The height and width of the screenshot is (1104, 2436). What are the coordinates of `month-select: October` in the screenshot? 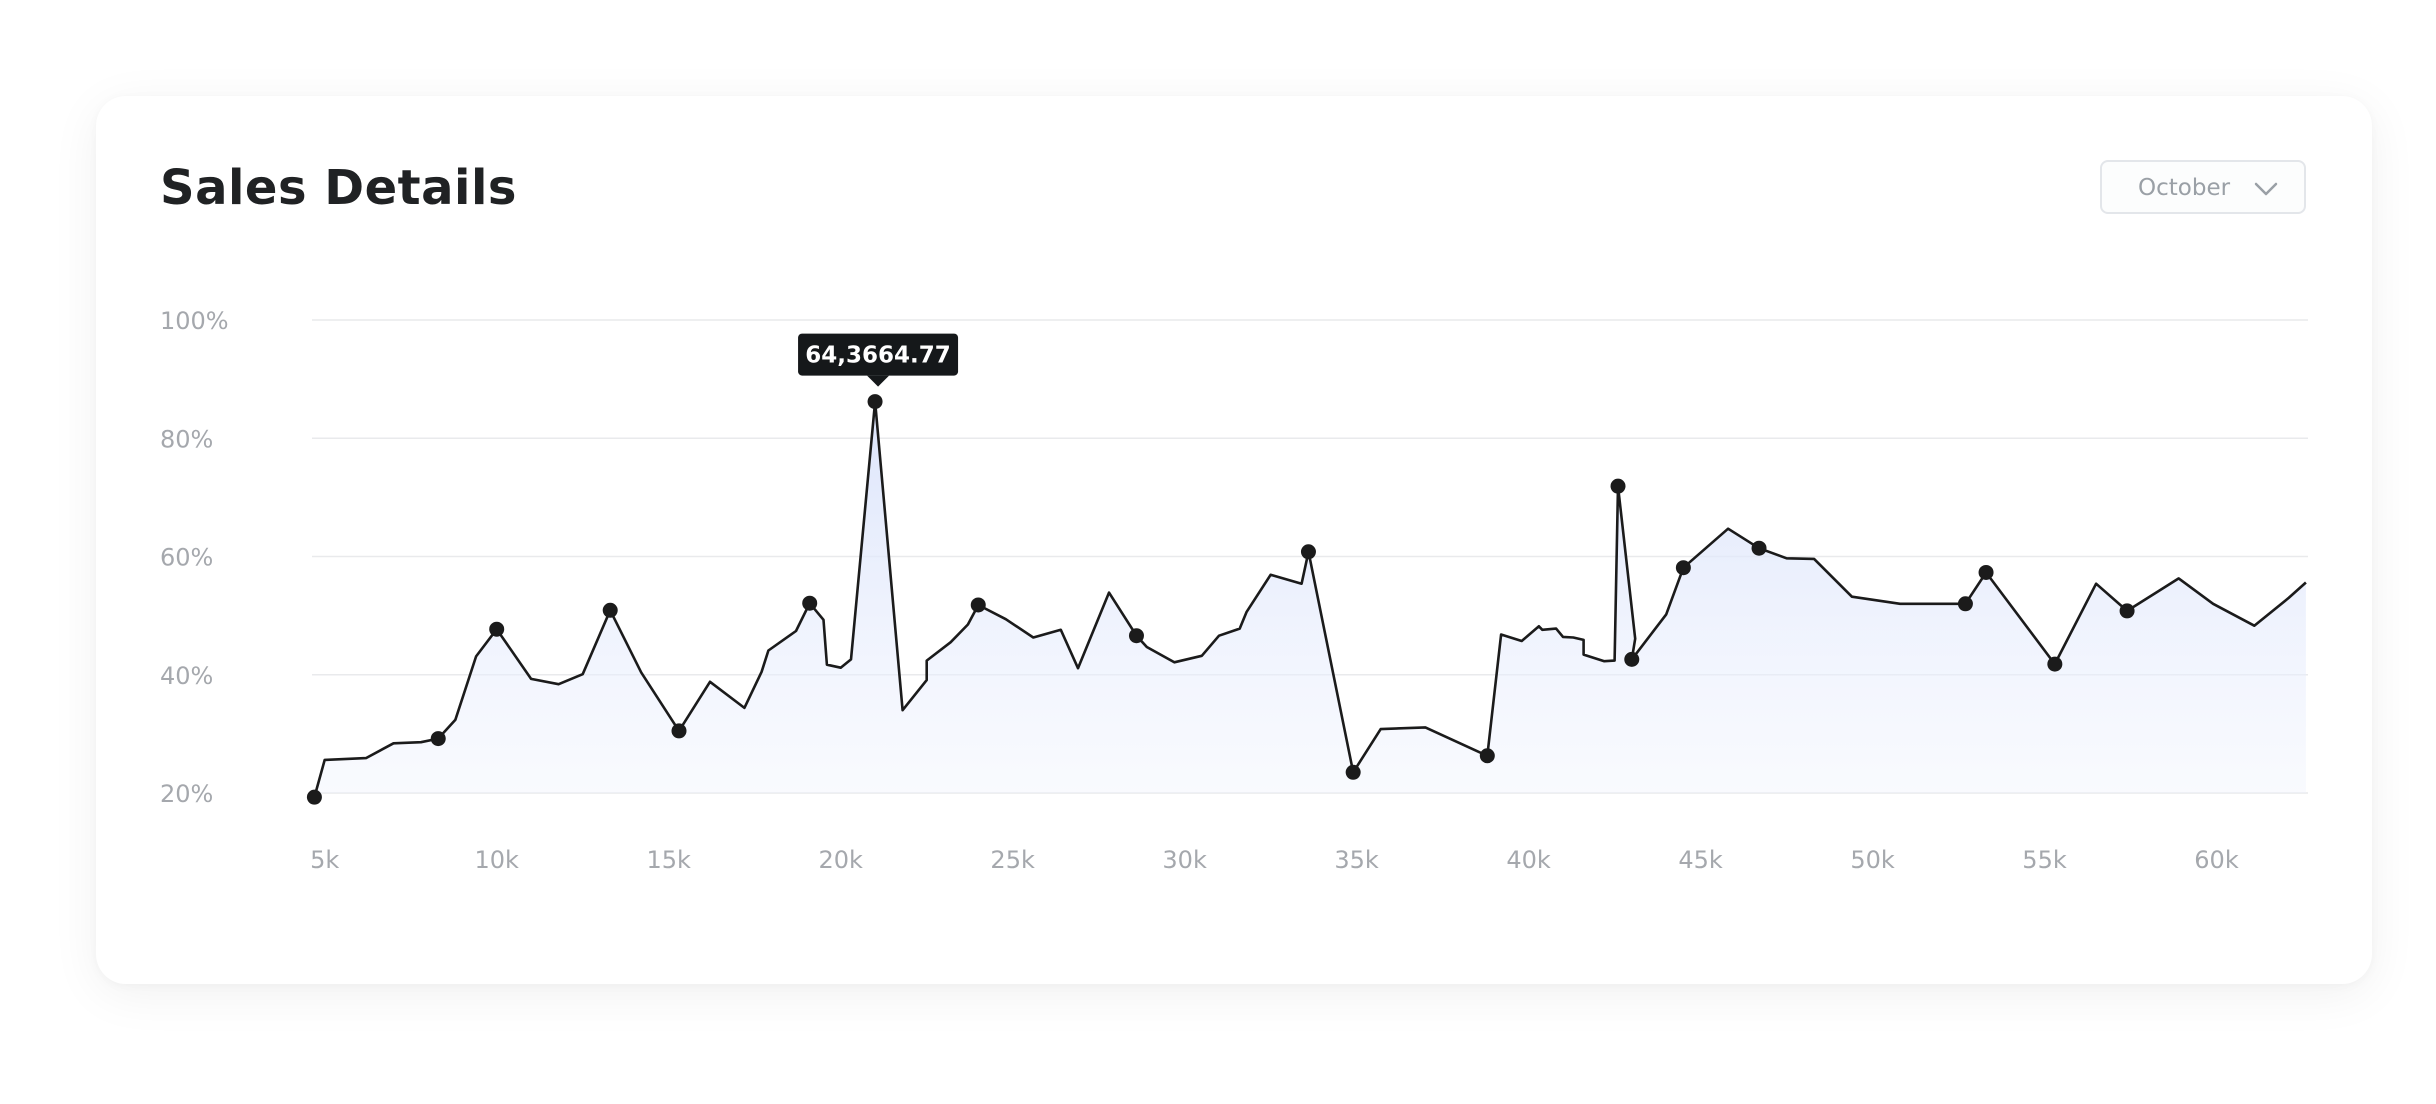 It's located at (2203, 187).